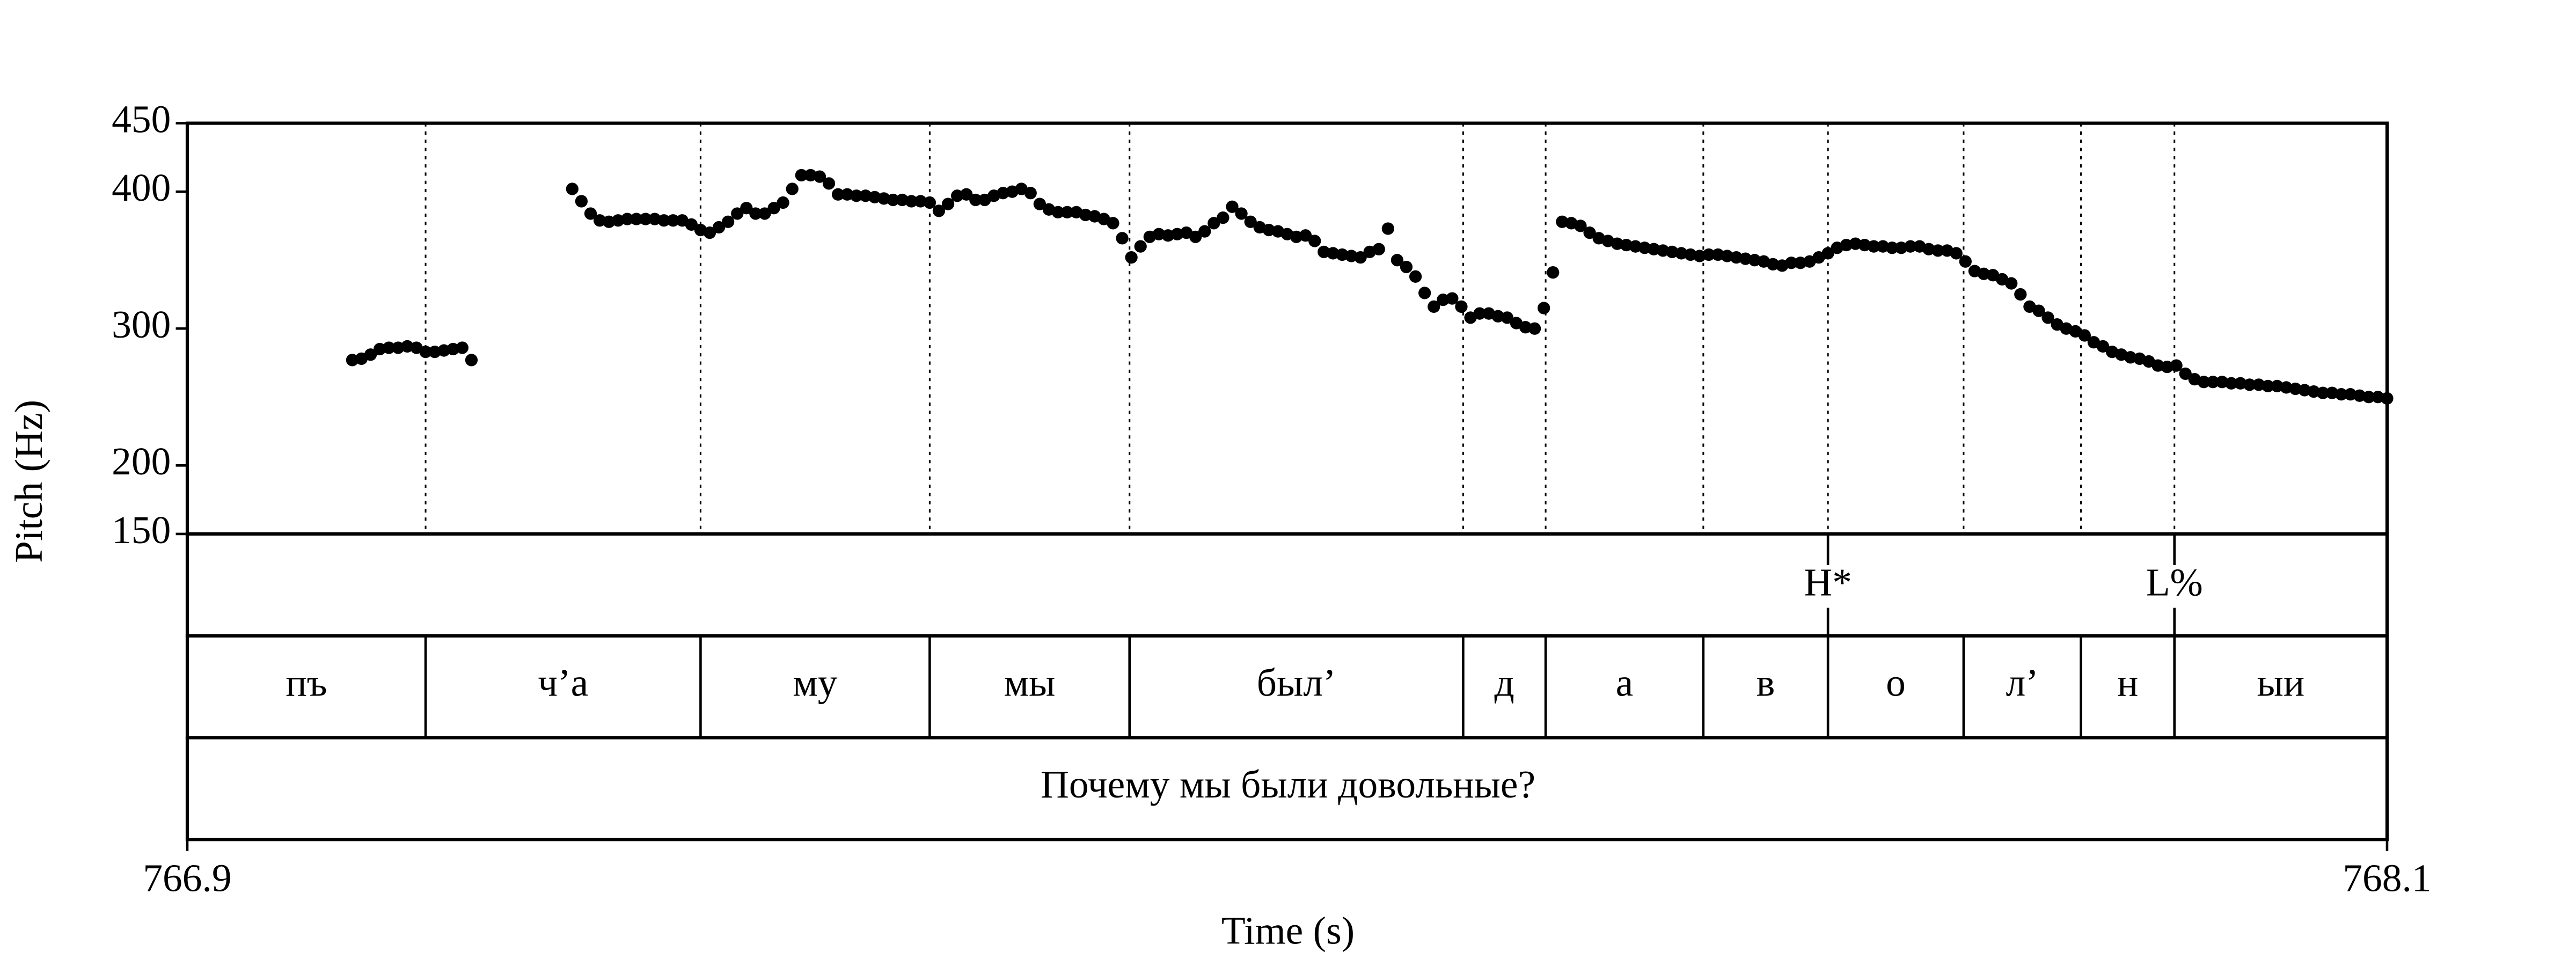  Describe the element at coordinates (563, 682) in the screenshot. I see `segment-label: ч’а` at that location.